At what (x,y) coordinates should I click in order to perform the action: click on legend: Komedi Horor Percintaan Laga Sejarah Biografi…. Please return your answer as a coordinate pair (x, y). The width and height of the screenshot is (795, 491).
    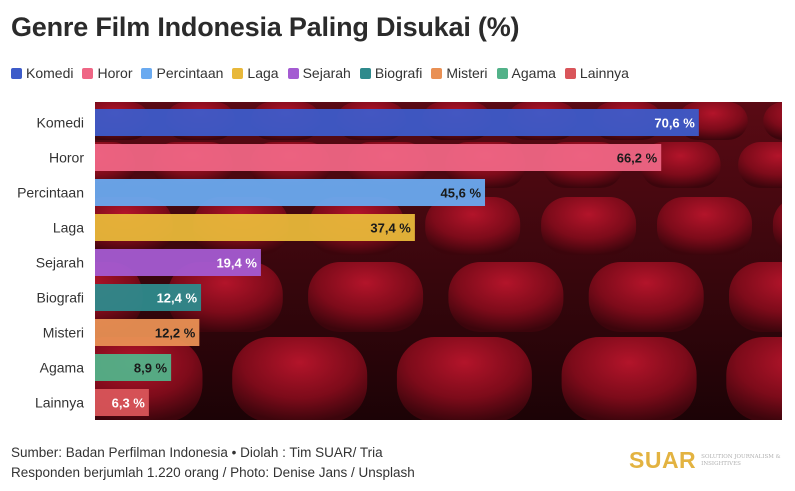
    Looking at the image, I should click on (320, 73).